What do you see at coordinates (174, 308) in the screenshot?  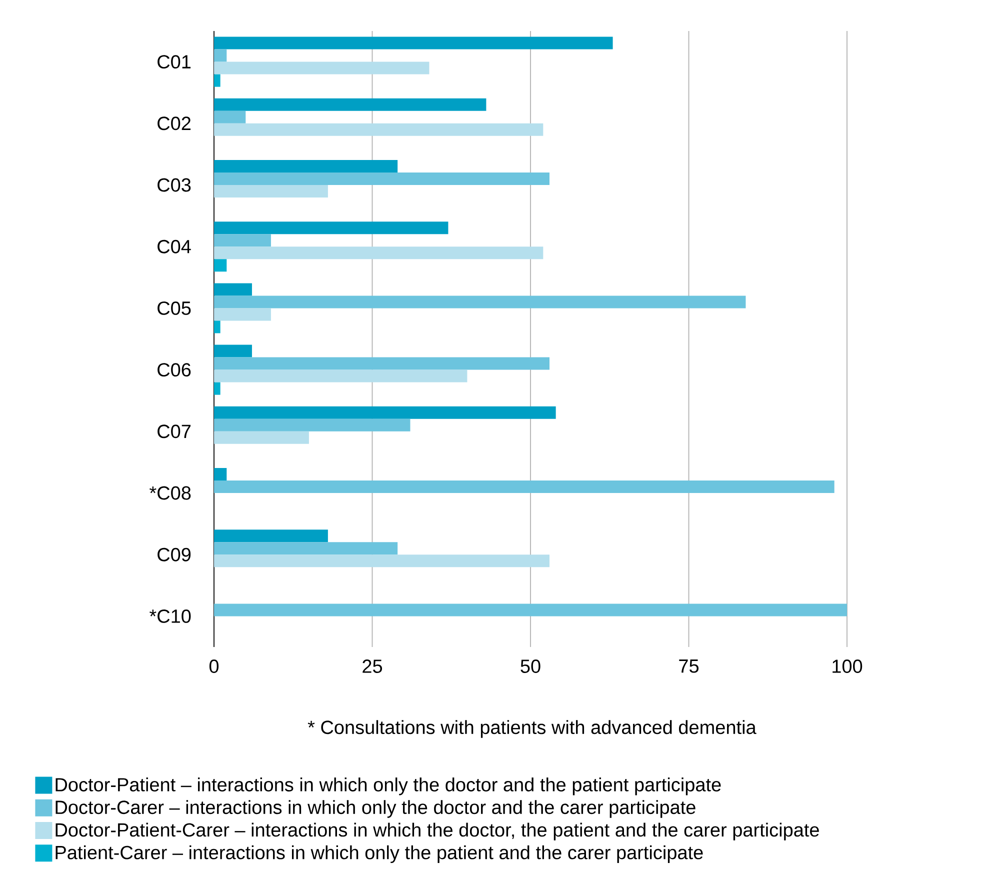 I see `y-tick-label: C05` at bounding box center [174, 308].